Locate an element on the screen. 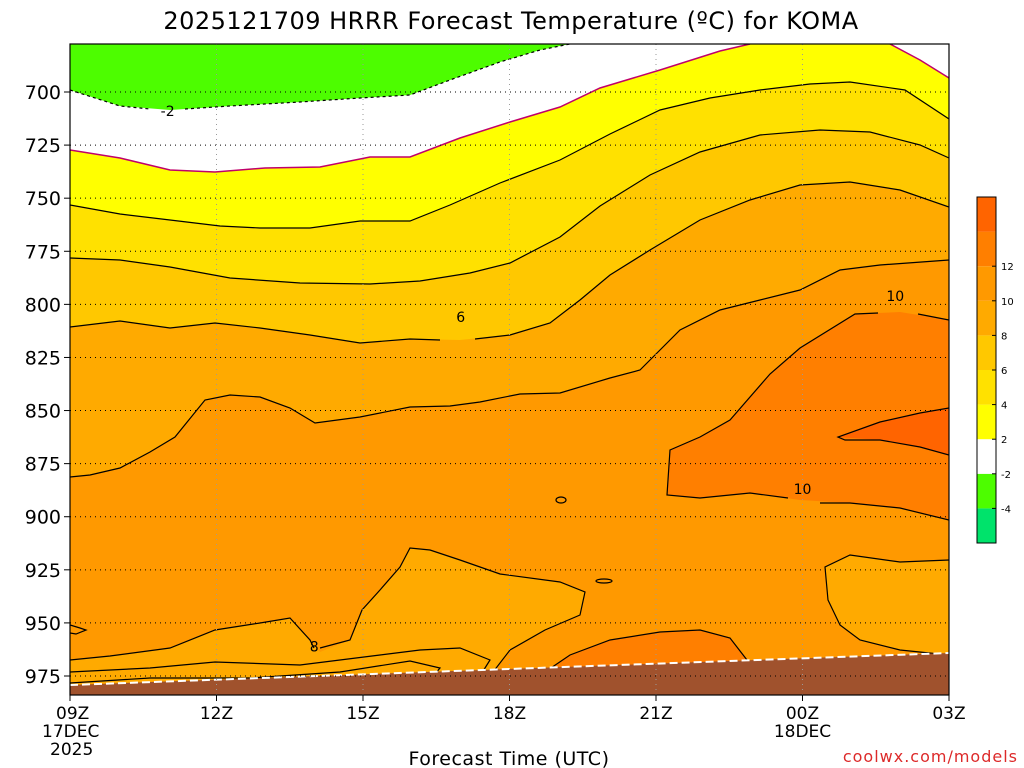  y-tick-label-925: 925 is located at coordinates (43, 571).